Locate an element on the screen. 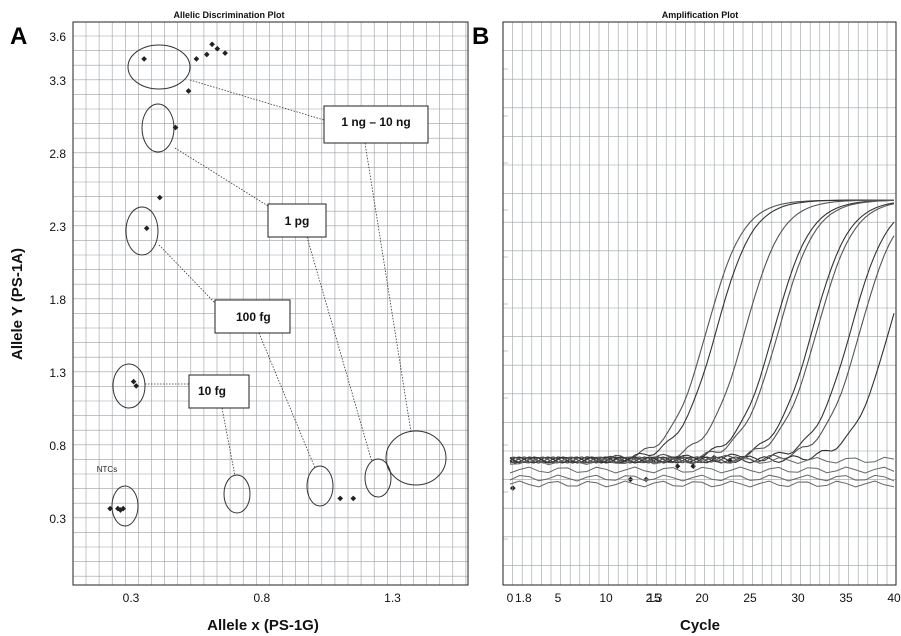 The image size is (901, 636). y-tick-label: 0.8 is located at coordinates (57, 446).